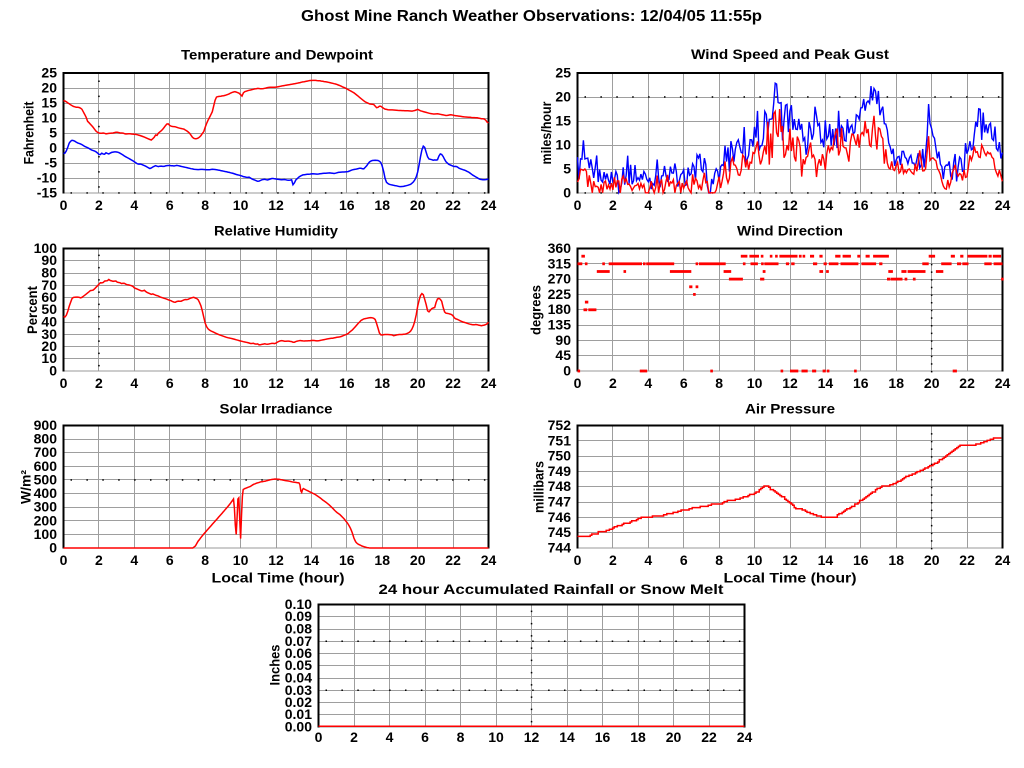 The height and width of the screenshot is (768, 1024). Describe the element at coordinates (32, 310) in the screenshot. I see `svg-text: Percent` at that location.